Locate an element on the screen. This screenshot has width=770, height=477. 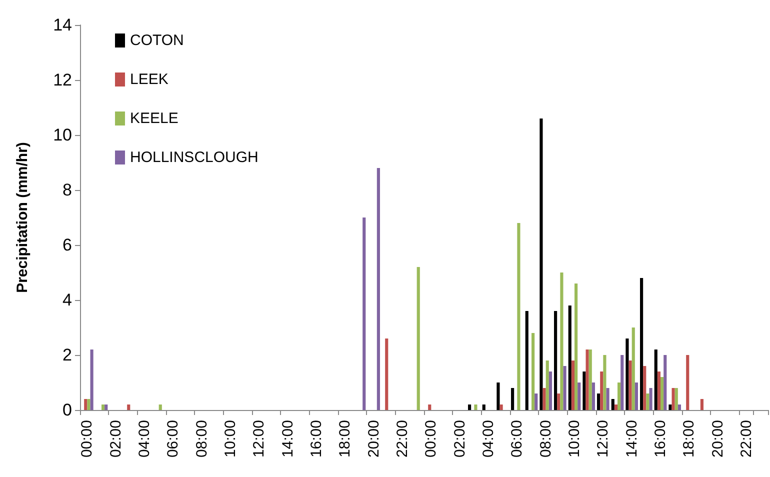
legend-label: HOLLINSCLOUGH is located at coordinates (194, 157).